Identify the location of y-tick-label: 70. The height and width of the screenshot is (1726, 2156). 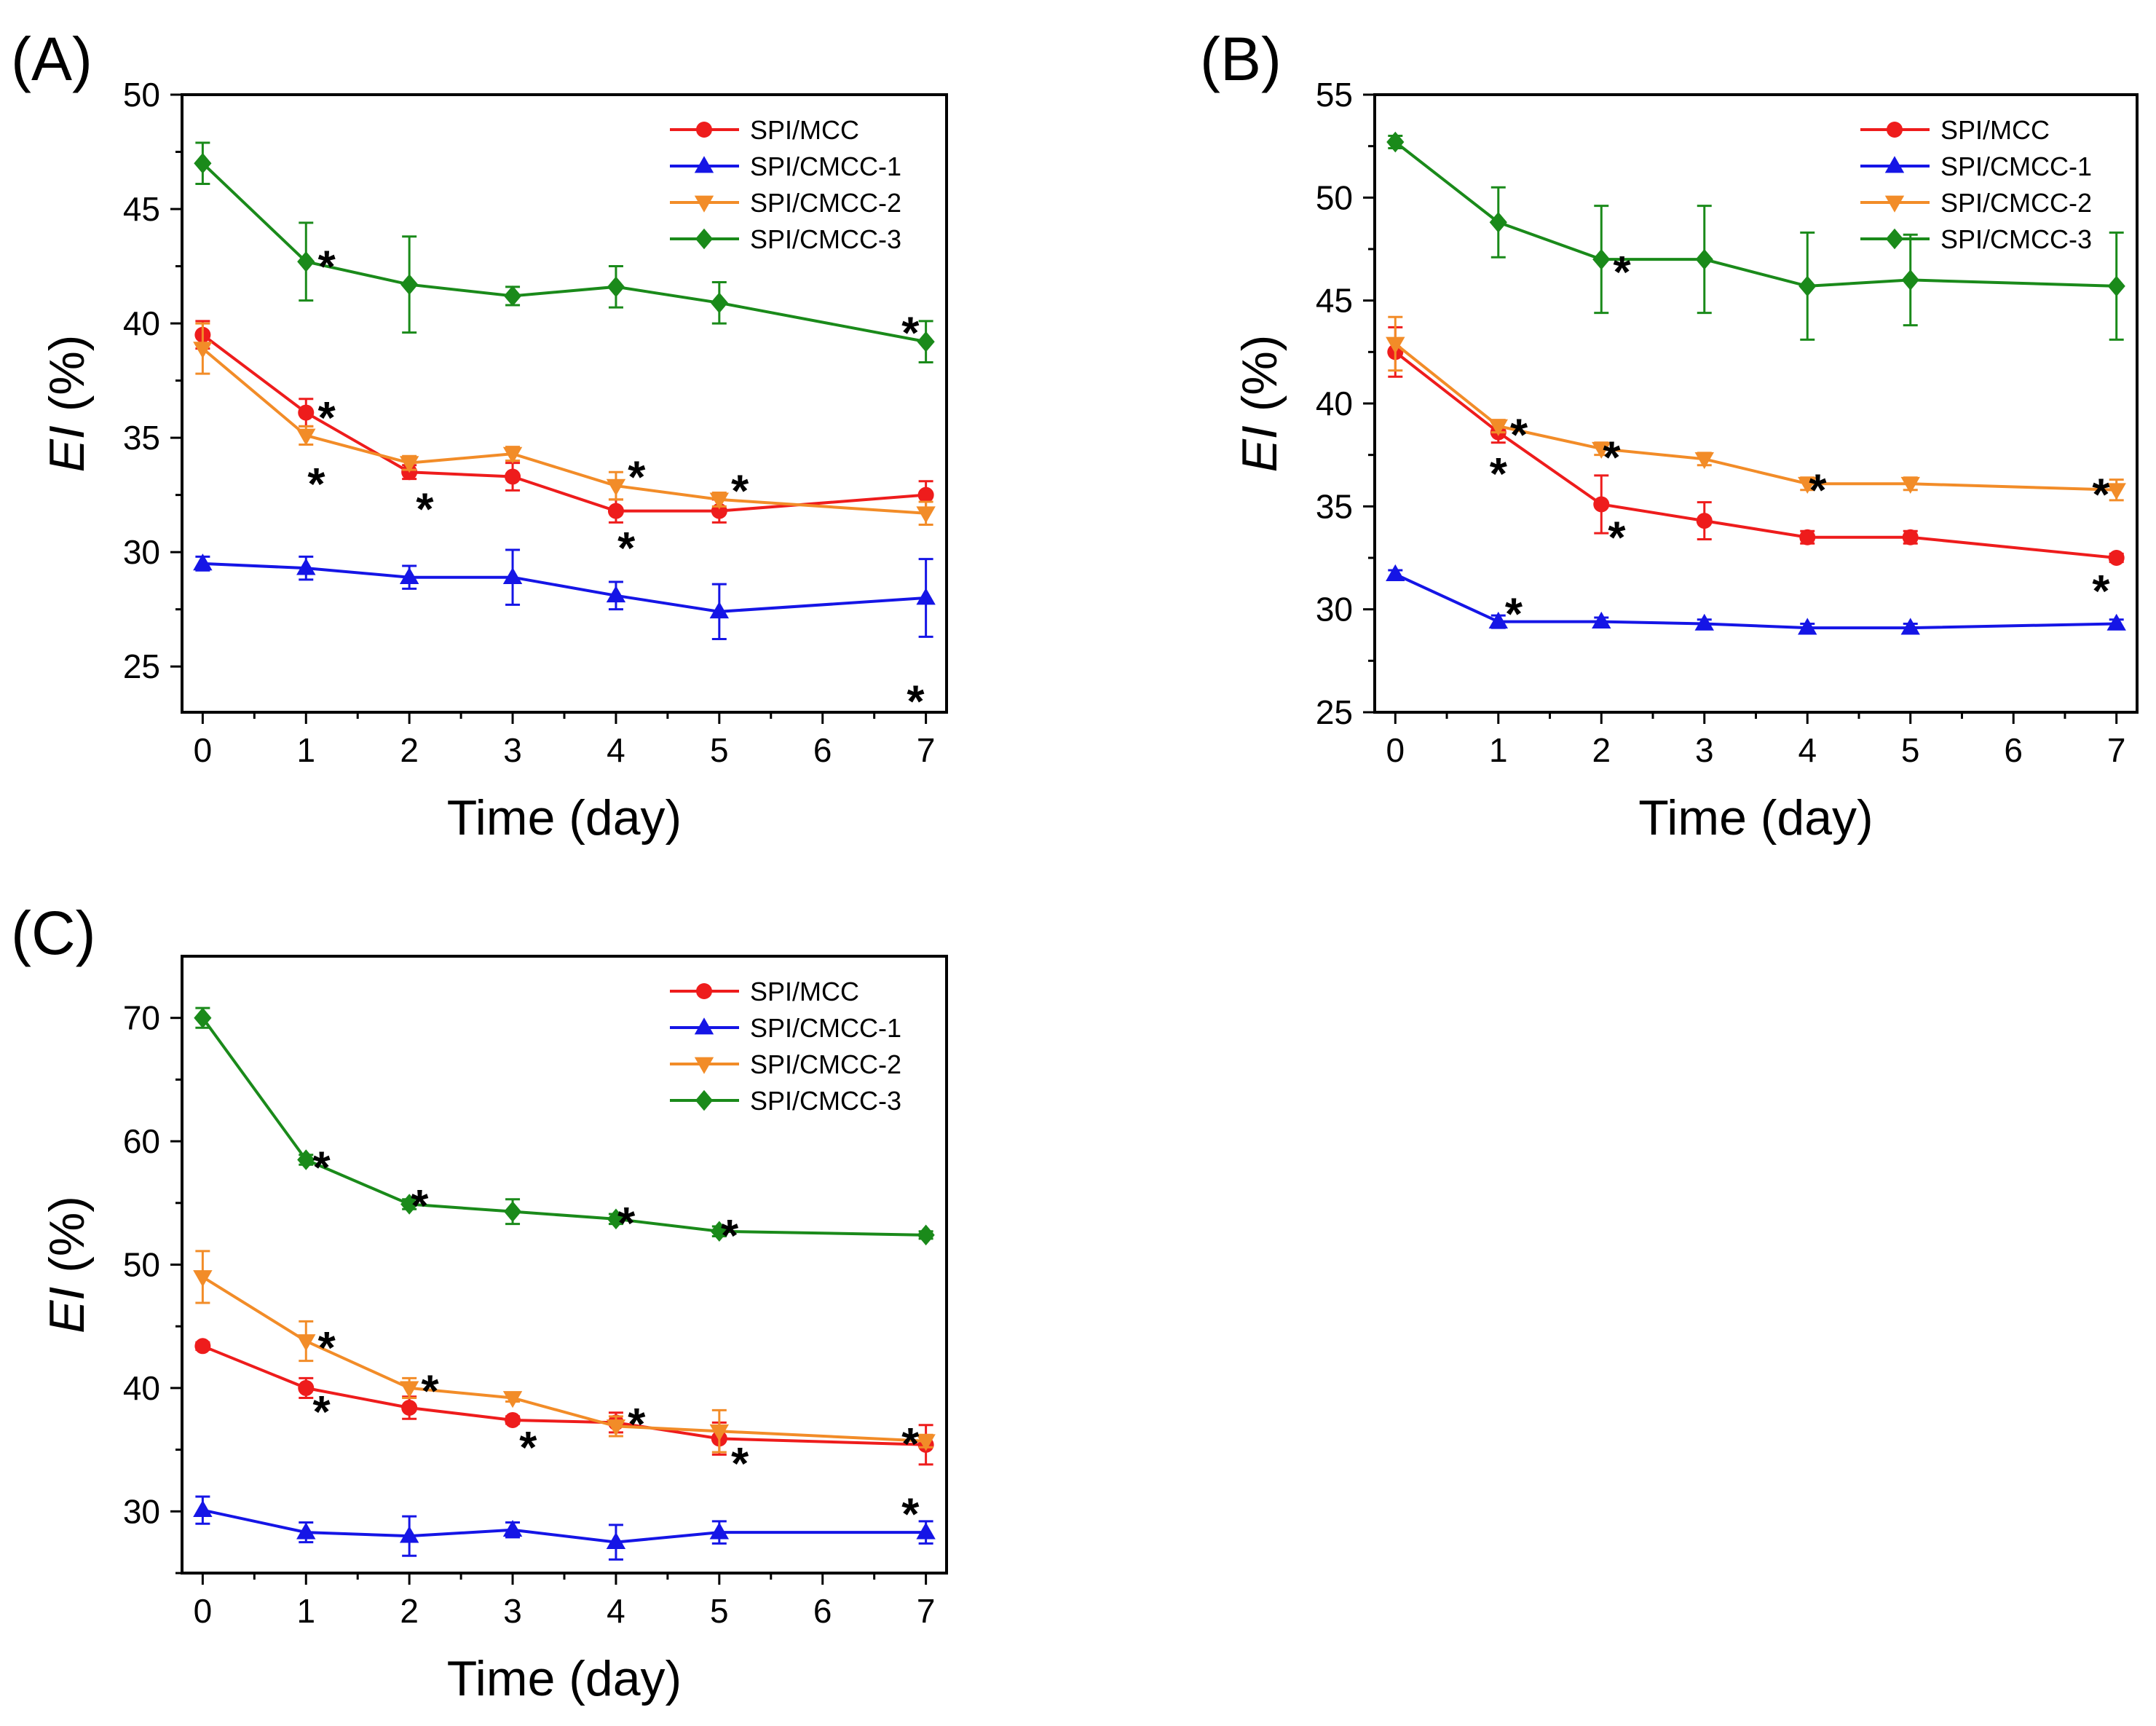
(141, 1018).